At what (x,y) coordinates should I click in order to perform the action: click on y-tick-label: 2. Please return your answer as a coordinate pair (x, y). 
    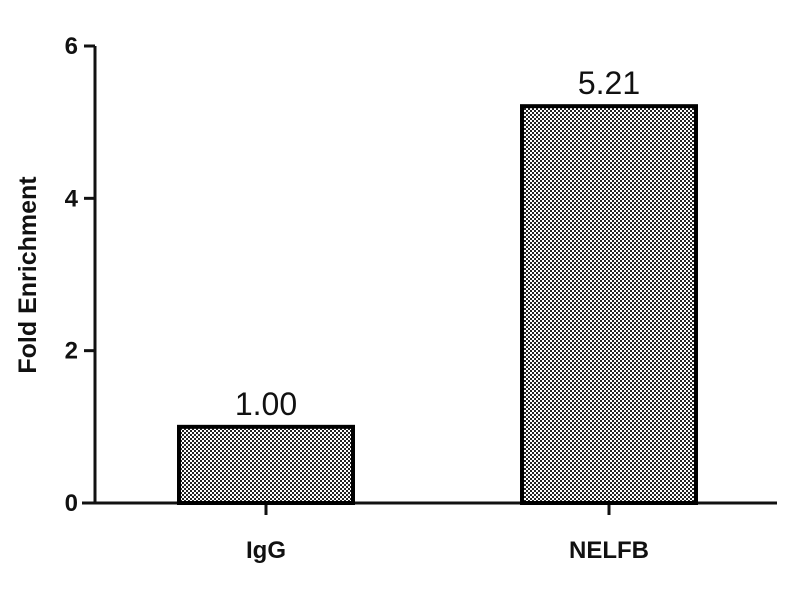
    Looking at the image, I should click on (71, 351).